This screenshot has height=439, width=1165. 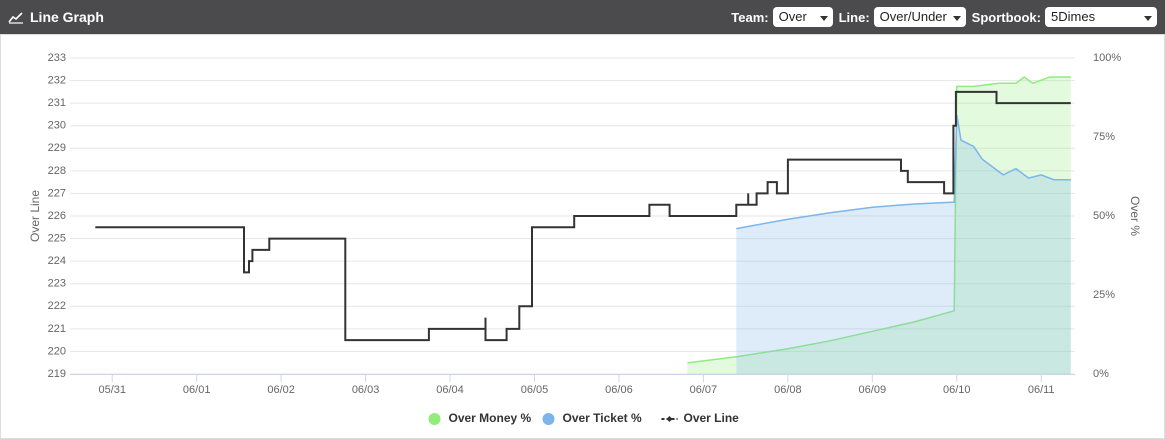 What do you see at coordinates (1107, 58) in the screenshot?
I see `y2-tick-label: 100%` at bounding box center [1107, 58].